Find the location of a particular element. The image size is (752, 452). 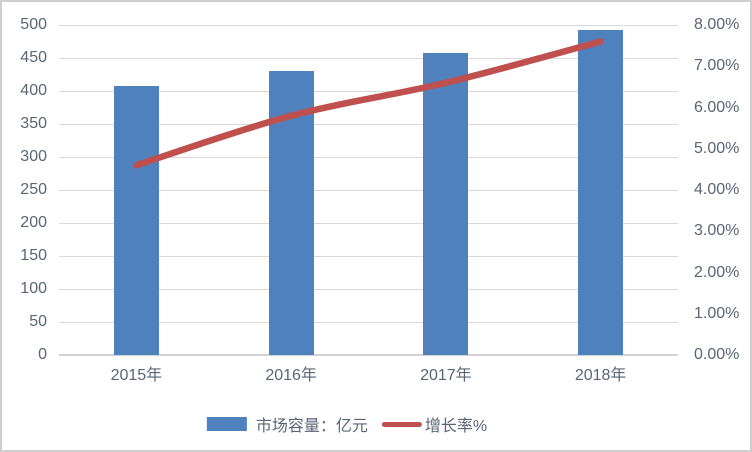

left-axis-tick-label: 300 is located at coordinates (33, 156).